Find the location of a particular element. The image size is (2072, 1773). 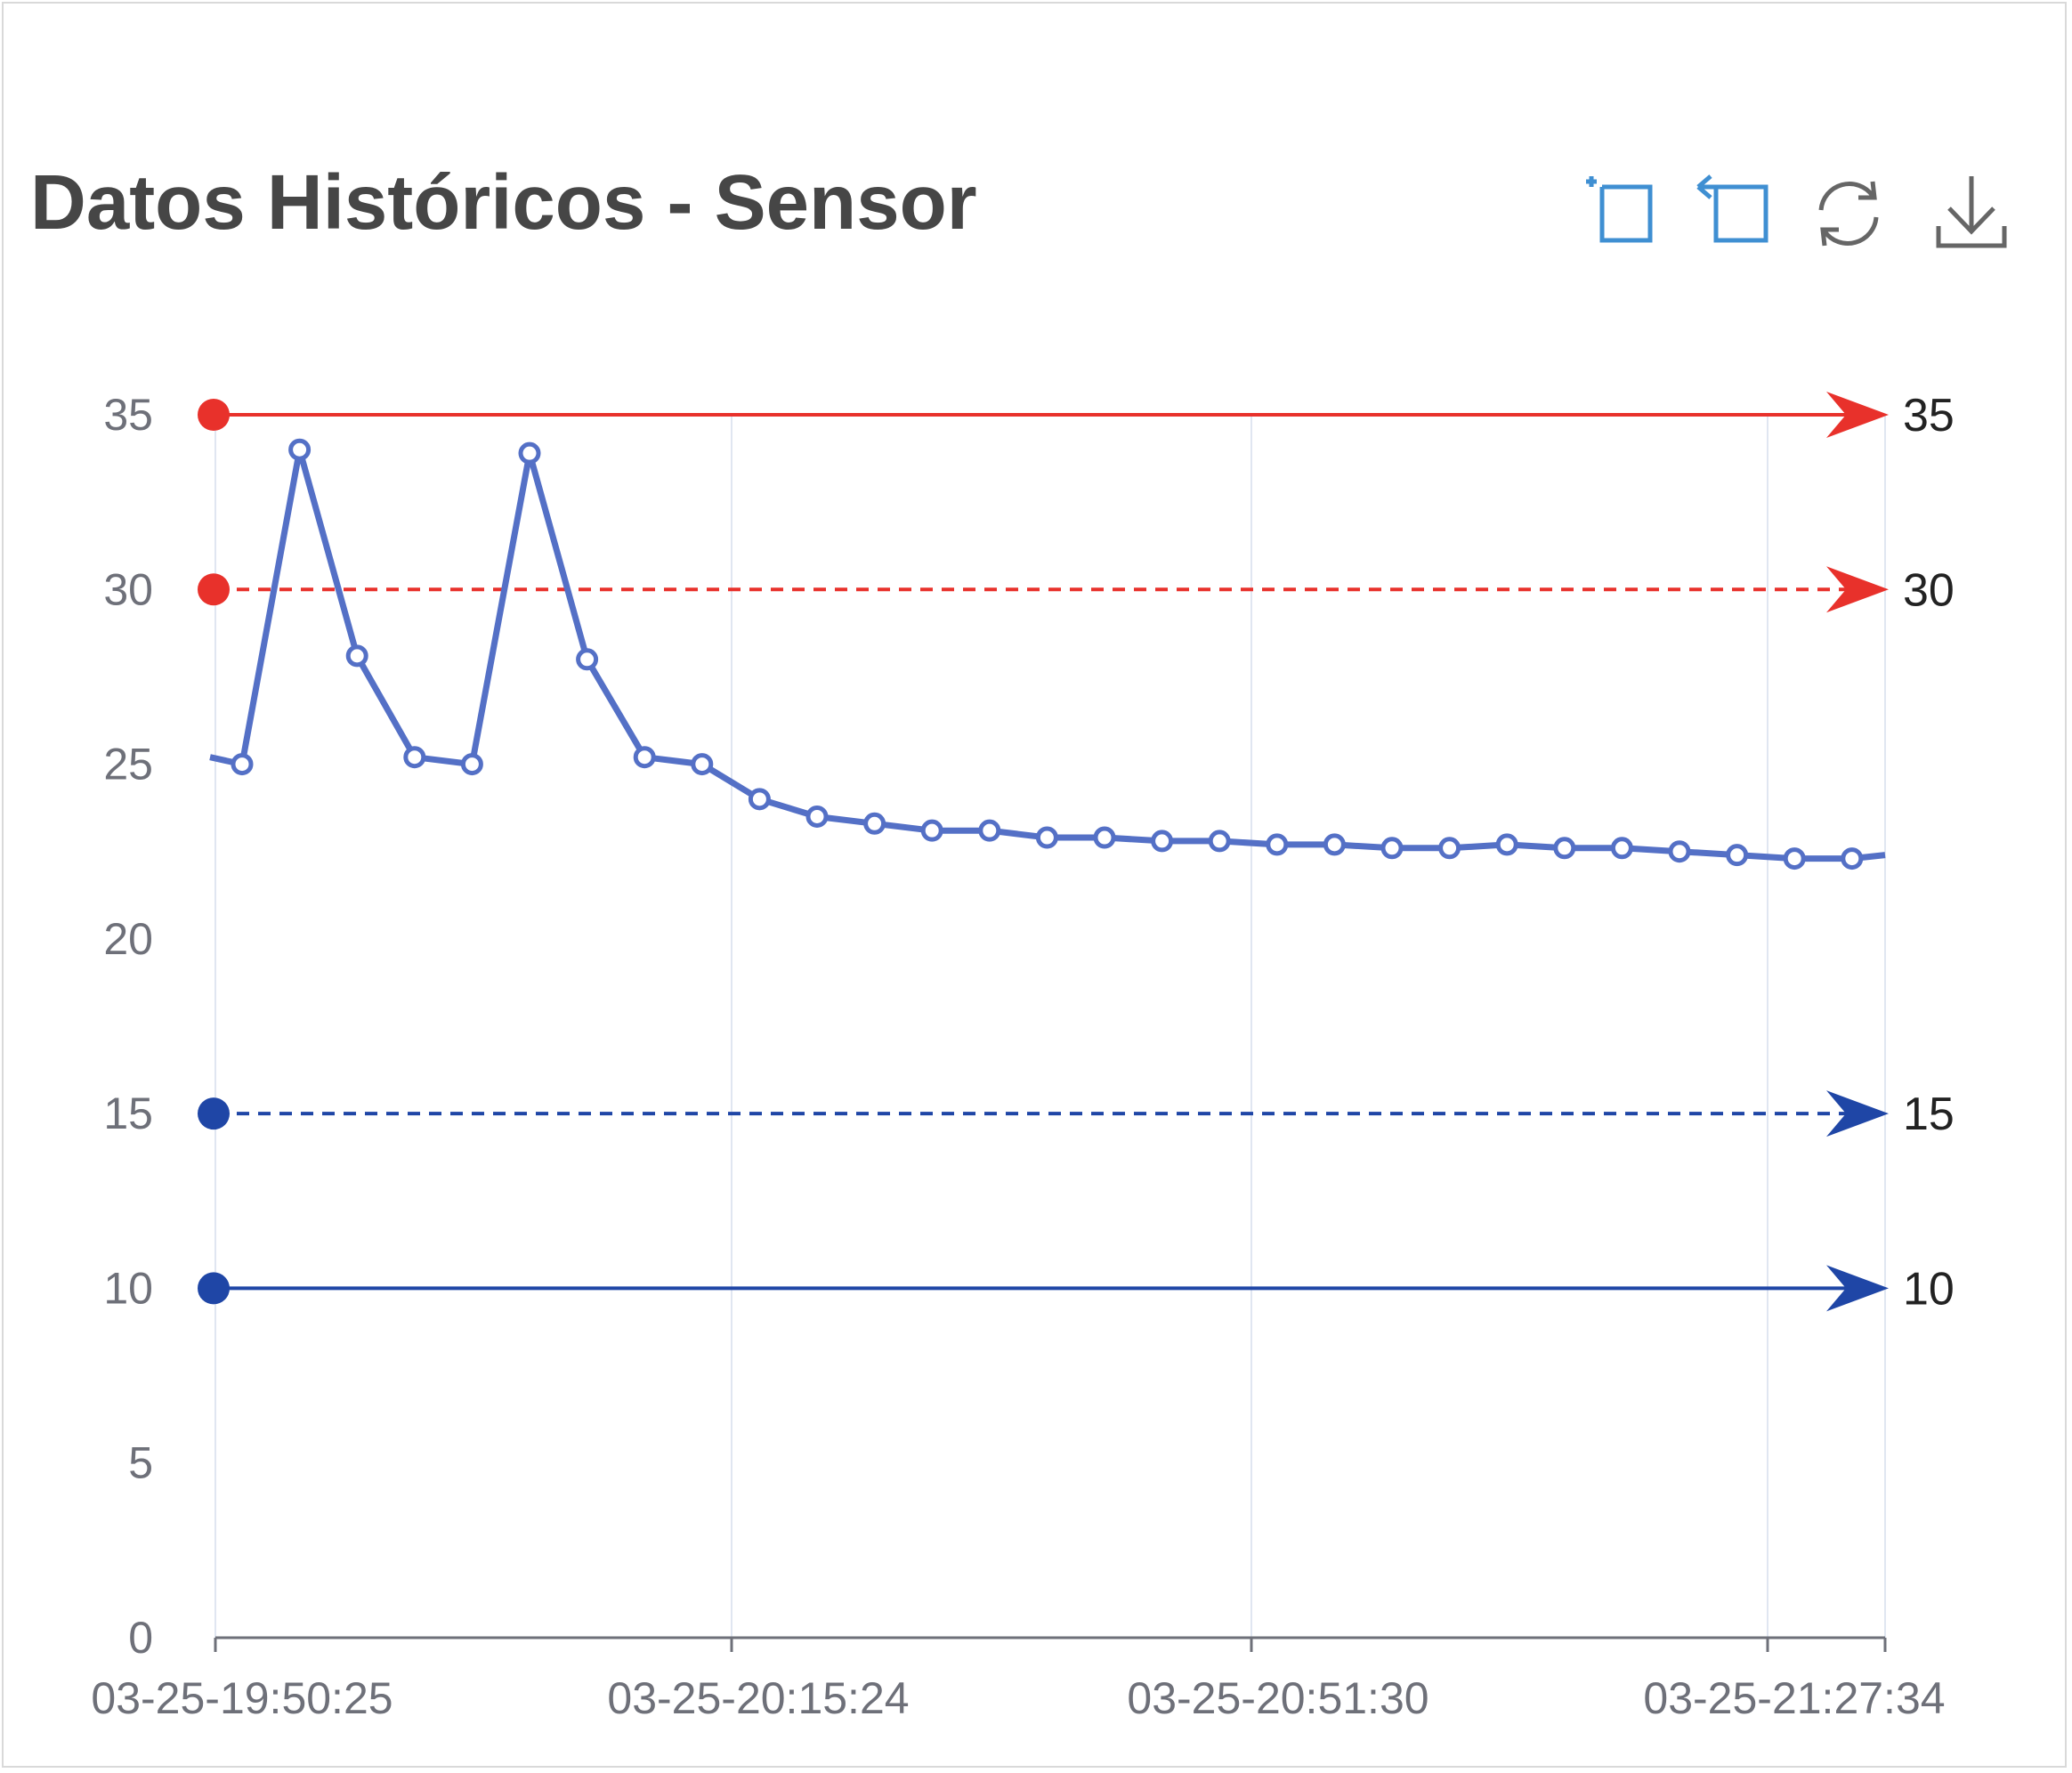

threshold-line-35: 35 is located at coordinates (1076, 415).